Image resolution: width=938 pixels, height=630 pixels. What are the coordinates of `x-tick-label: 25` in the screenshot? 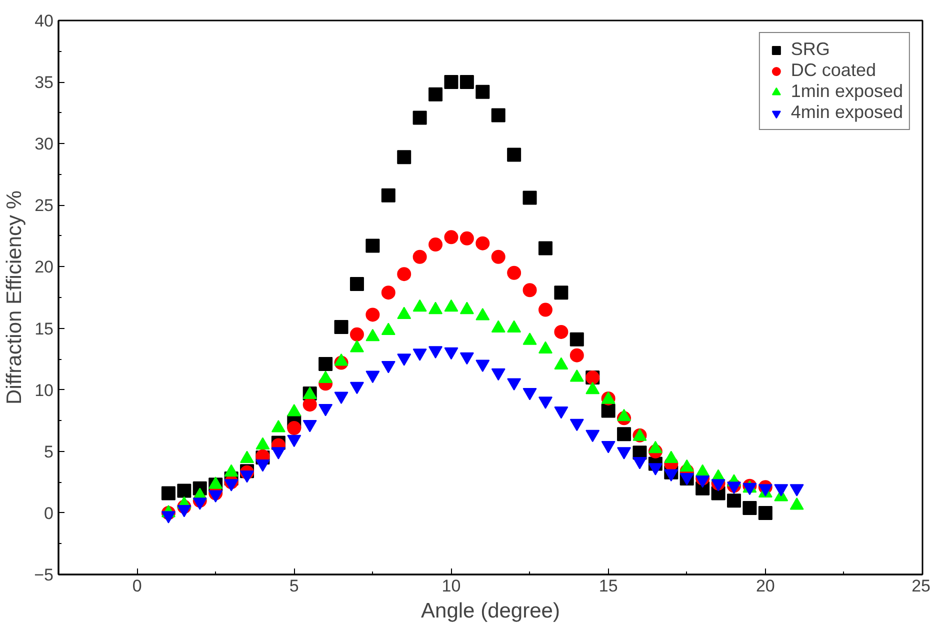 It's located at (921, 586).